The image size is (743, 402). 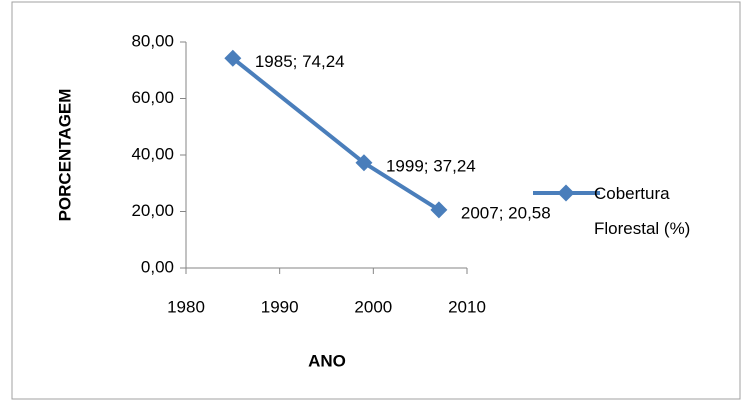 What do you see at coordinates (431, 165) in the screenshot?
I see `data-label: 1999; 37,24` at bounding box center [431, 165].